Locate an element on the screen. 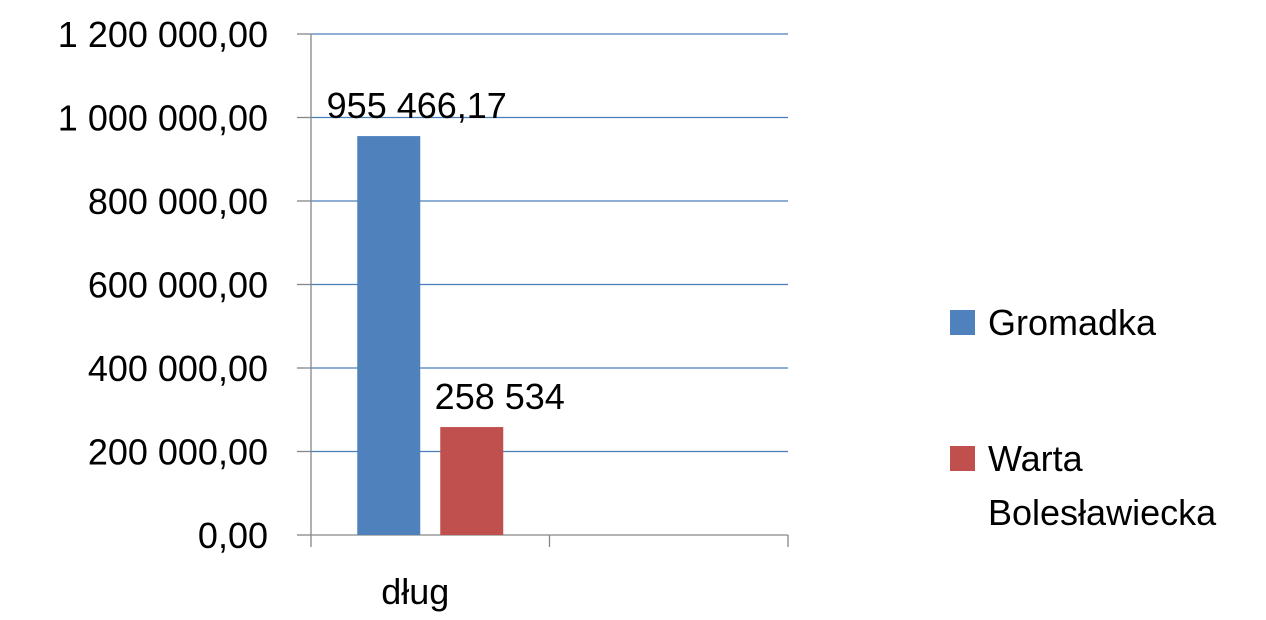 The height and width of the screenshot is (620, 1266). legend-label-0: Gromadka is located at coordinates (1072, 322).